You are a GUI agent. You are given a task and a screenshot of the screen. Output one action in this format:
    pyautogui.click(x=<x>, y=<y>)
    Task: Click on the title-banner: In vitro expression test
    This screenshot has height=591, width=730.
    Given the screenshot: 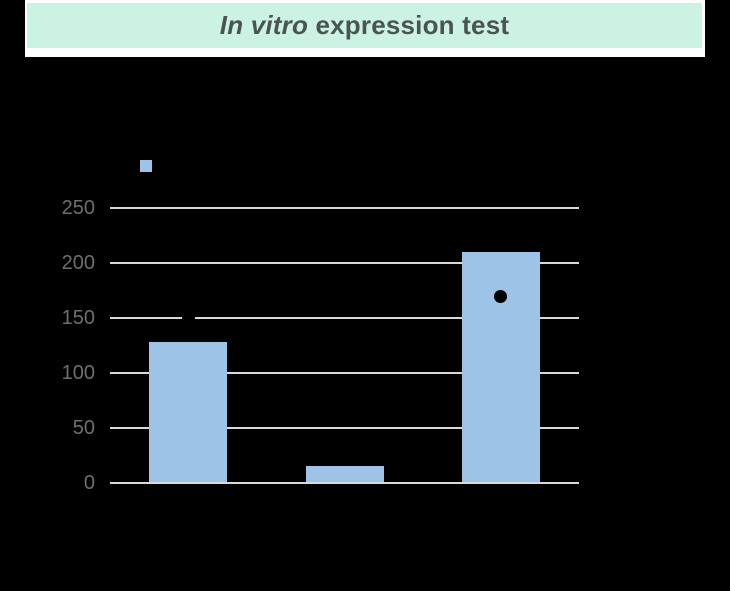 What is the action you would take?
    pyautogui.click(x=364, y=25)
    